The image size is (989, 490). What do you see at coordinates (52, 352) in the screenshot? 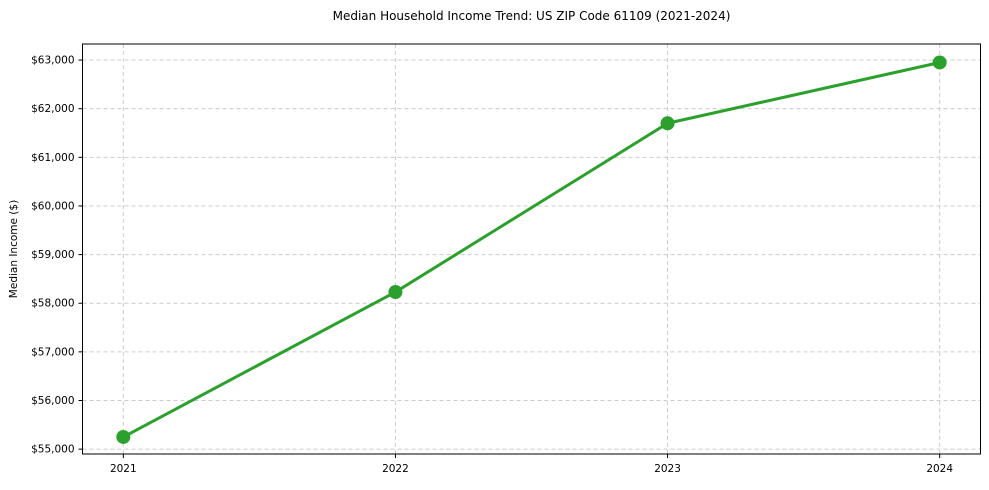
I see `y-tick-label: $57,000` at bounding box center [52, 352].